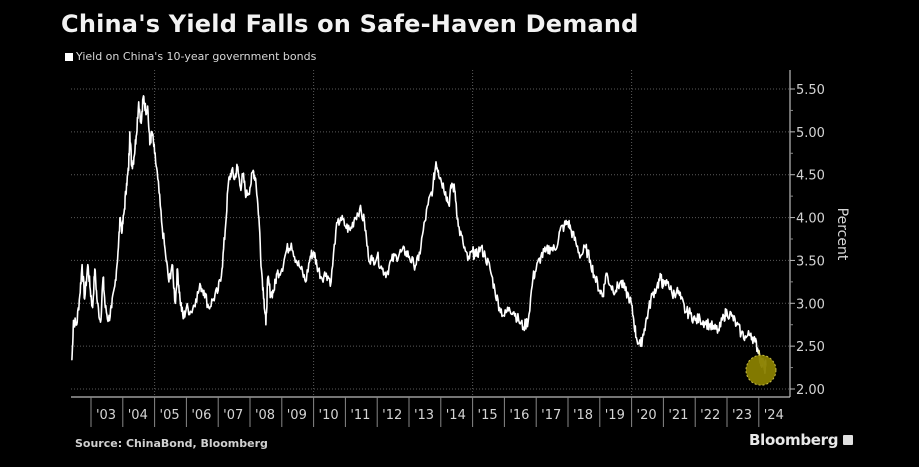  I want to click on x-tick-label: '18, so click(583, 415).